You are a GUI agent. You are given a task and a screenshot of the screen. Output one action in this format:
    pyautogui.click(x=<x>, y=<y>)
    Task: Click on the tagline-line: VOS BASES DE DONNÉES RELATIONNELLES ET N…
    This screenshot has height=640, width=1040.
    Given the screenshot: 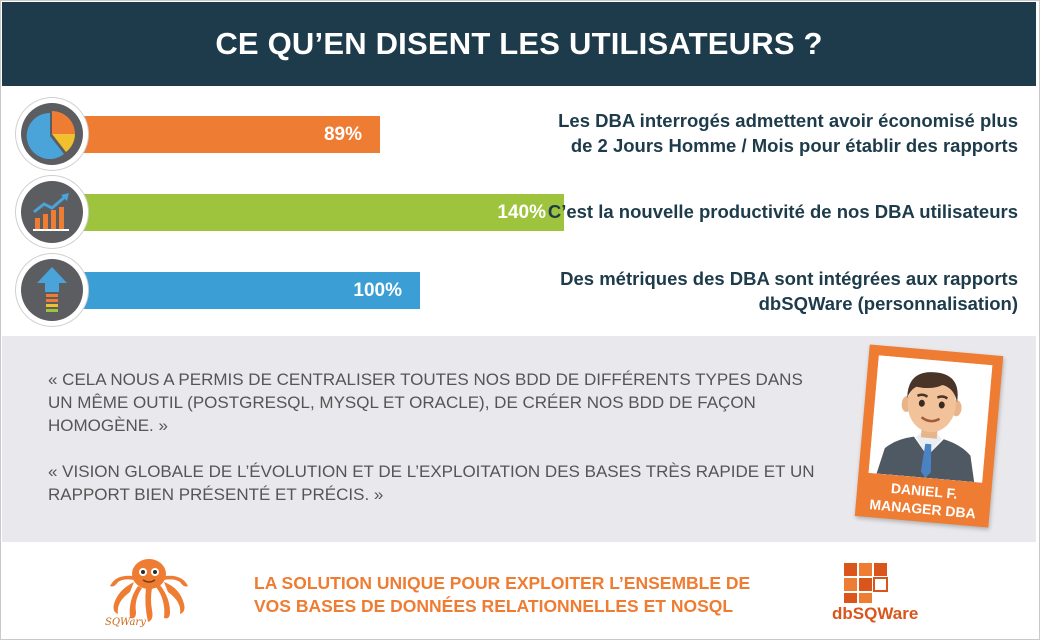 What is the action you would take?
    pyautogui.click(x=494, y=606)
    